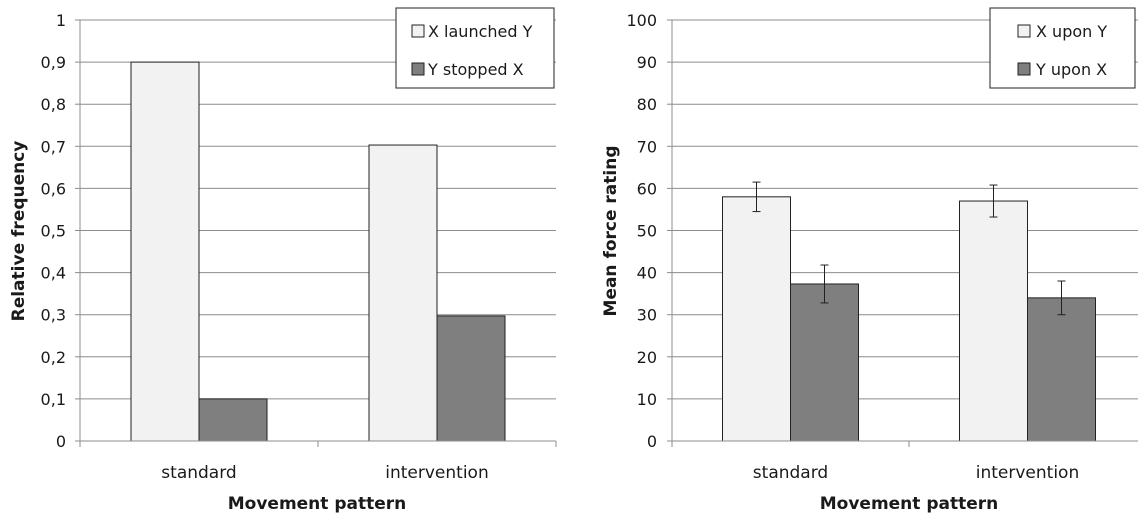 The image size is (1138, 515). Describe the element at coordinates (53, 62) in the screenshot. I see `y-tick-label: 0,9` at that location.